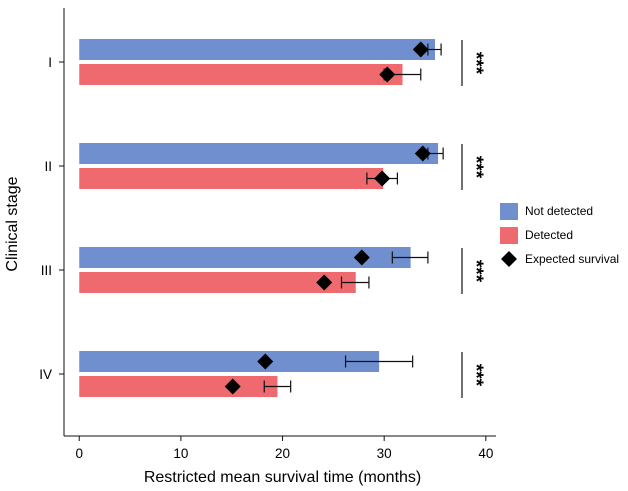 This screenshot has width=628, height=491. What do you see at coordinates (509, 235) in the screenshot?
I see `legend-swatch-detected` at bounding box center [509, 235].